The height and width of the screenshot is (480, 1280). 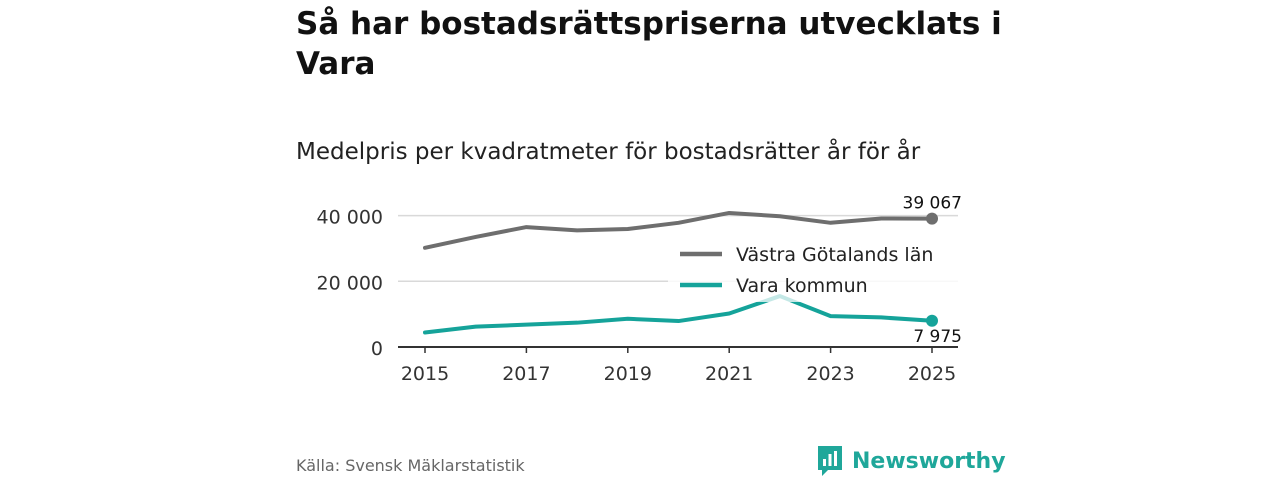 What do you see at coordinates (802, 286) in the screenshot?
I see `legend-label: Vara kommun` at bounding box center [802, 286].